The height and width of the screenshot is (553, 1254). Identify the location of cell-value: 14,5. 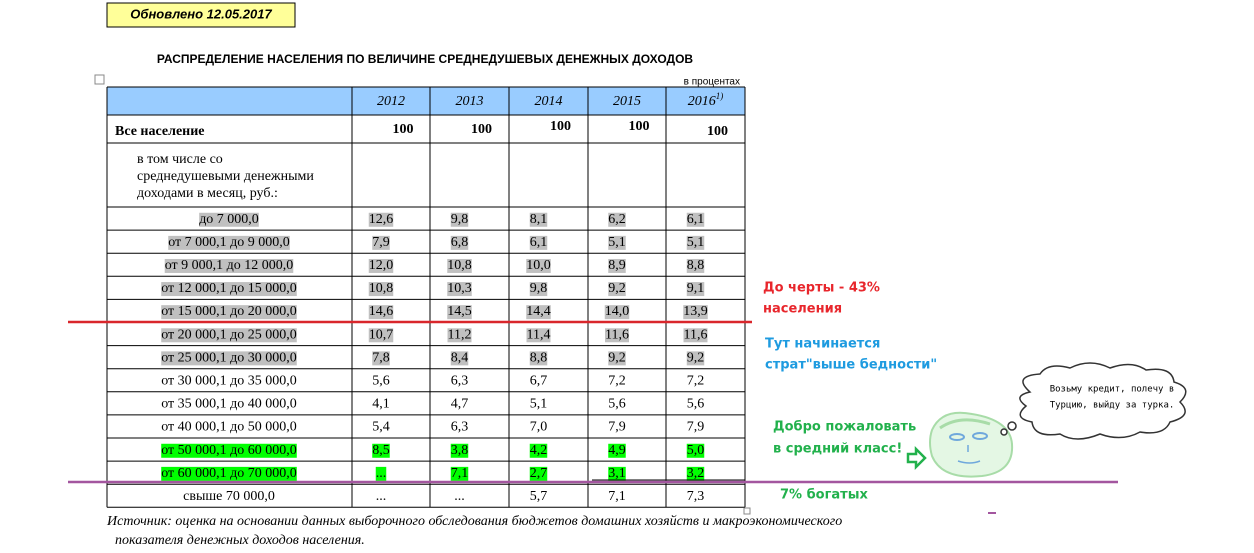
(459, 311).